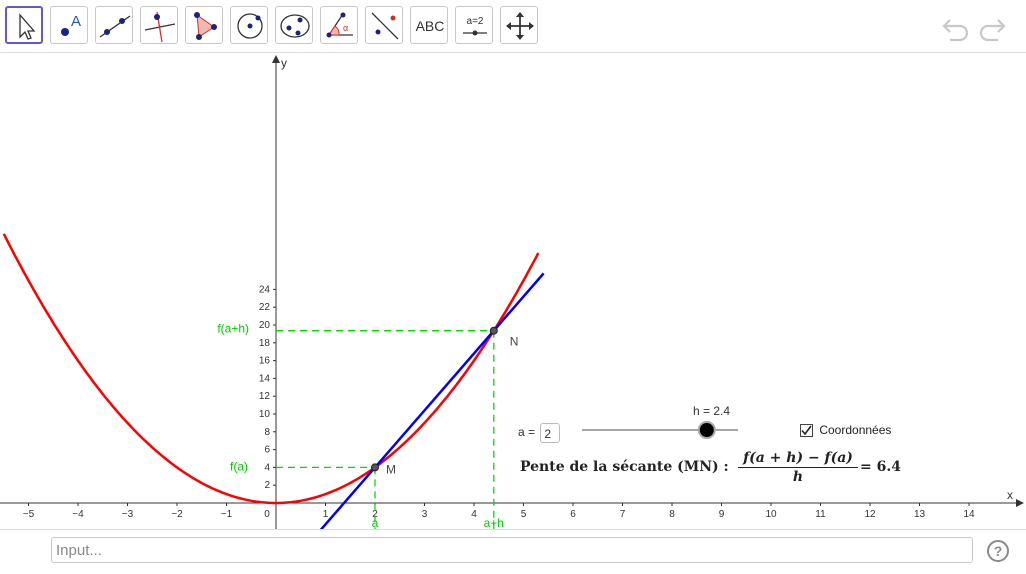 Image resolution: width=1026 pixels, height=574 pixels. I want to click on y-tick-label: 6, so click(267, 450).